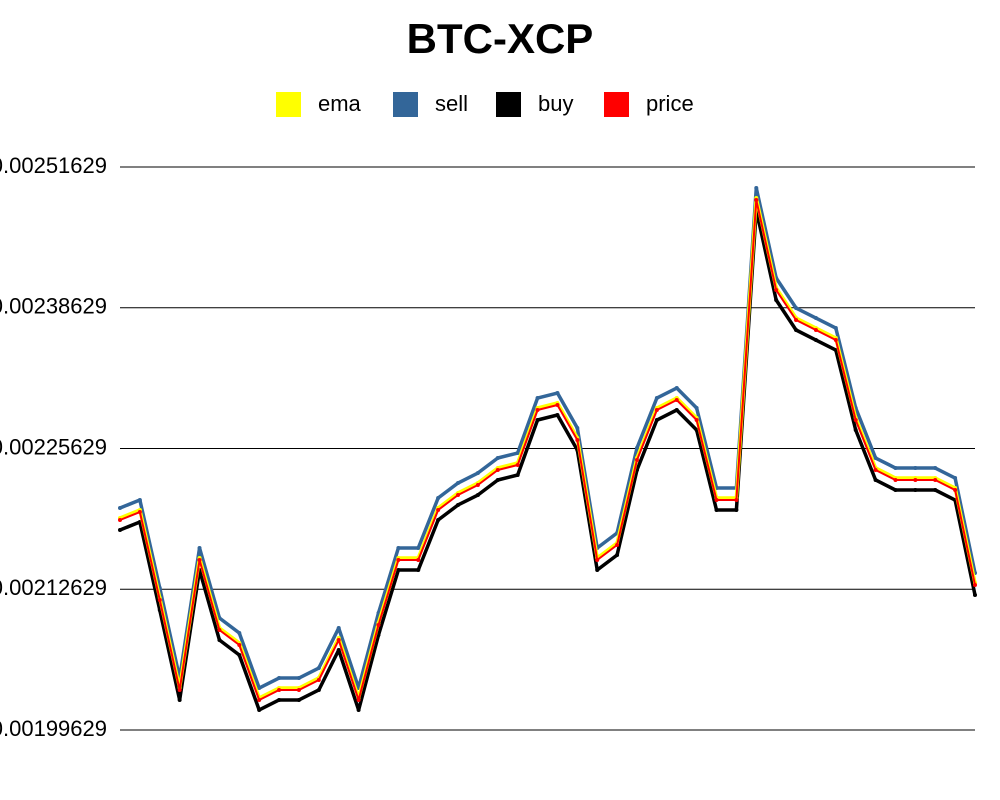 The width and height of the screenshot is (1000, 800). What do you see at coordinates (53, 587) in the screenshot?
I see `y-tick-label: 0.00212629` at bounding box center [53, 587].